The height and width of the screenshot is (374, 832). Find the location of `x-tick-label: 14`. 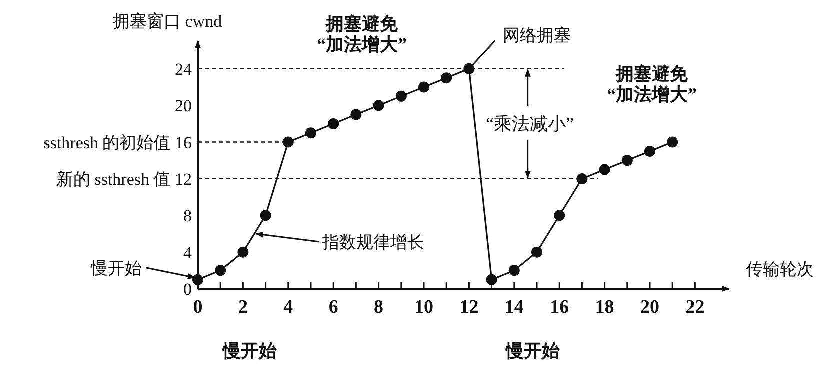

x-tick-label: 14 is located at coordinates (514, 307).